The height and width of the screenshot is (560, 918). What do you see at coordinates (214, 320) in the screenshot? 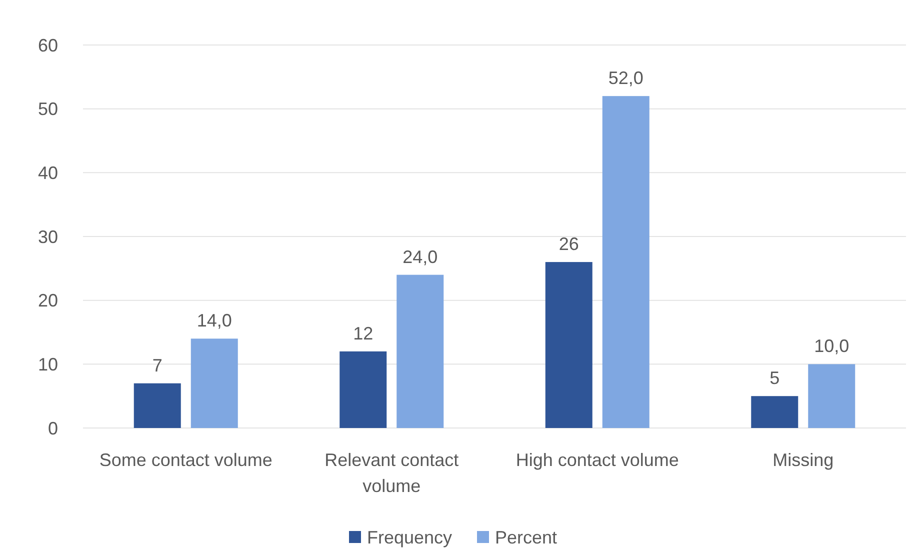
I see `data-label: 14,0` at bounding box center [214, 320].